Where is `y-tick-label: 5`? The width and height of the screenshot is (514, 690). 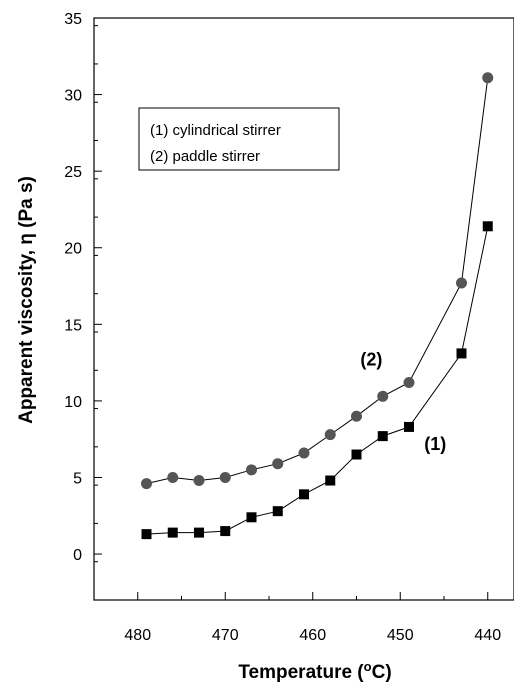
y-tick-label: 5 is located at coordinates (77, 478).